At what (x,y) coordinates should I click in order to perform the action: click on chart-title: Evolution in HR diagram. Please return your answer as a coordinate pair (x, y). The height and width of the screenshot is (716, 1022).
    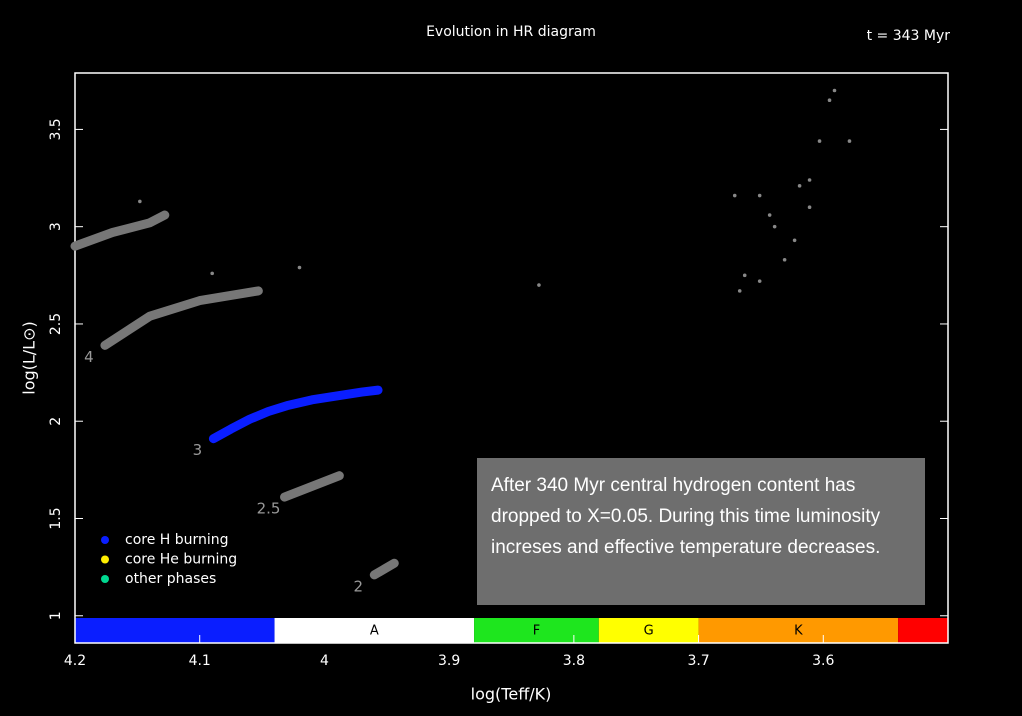
    Looking at the image, I should click on (511, 32).